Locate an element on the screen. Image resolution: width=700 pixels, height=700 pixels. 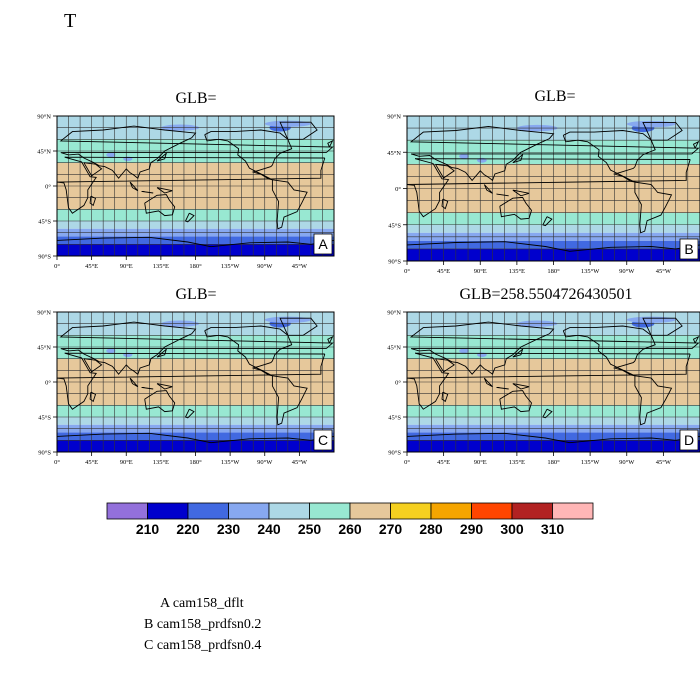
legend-key: C is located at coordinates (149, 645).